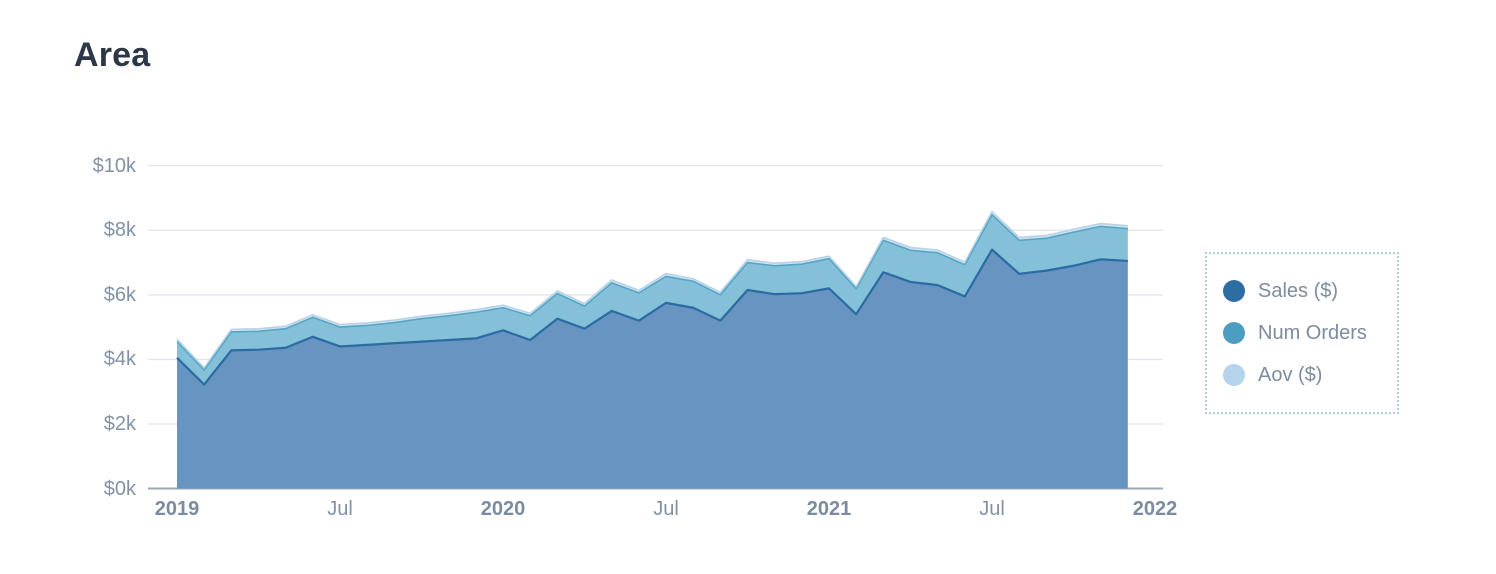 The height and width of the screenshot is (574, 1496). Describe the element at coordinates (1290, 374) in the screenshot. I see `legend-label-aov: Aov ($)` at that location.